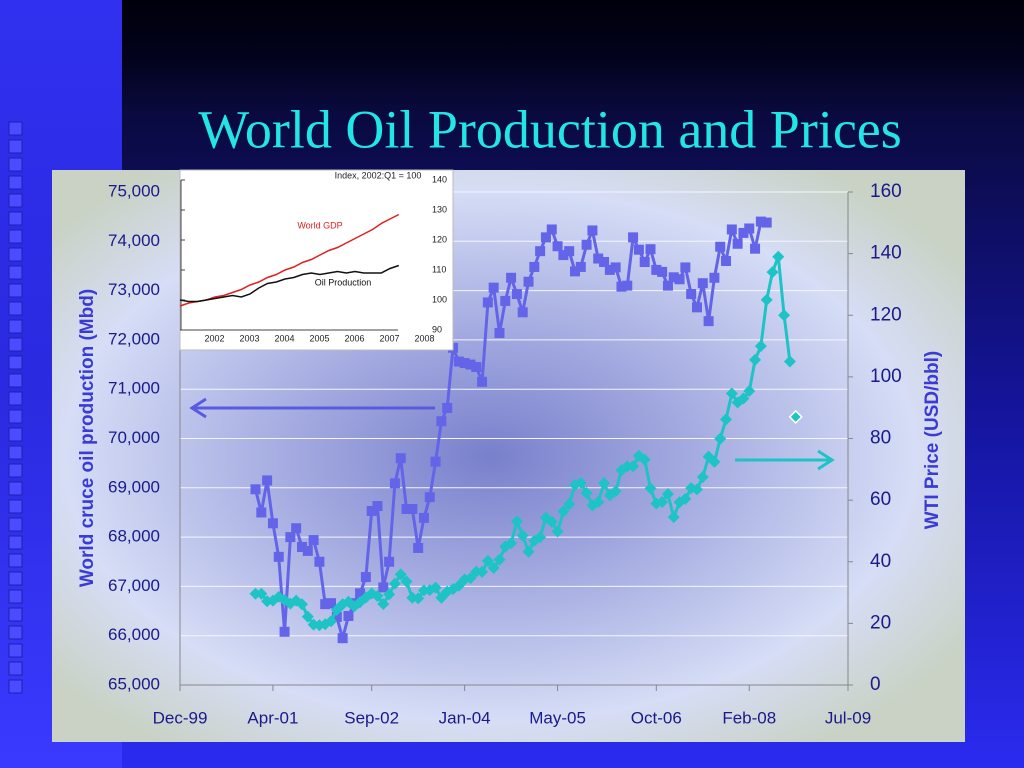 The width and height of the screenshot is (1024, 768). Describe the element at coordinates (354, 338) in the screenshot. I see `inset-x-tick-label: 2006` at that location.